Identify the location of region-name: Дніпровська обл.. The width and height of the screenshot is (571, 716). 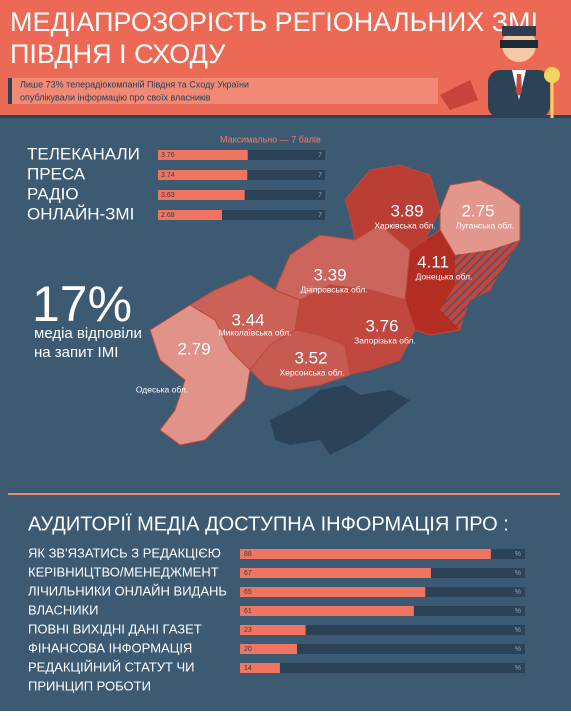
(333, 289).